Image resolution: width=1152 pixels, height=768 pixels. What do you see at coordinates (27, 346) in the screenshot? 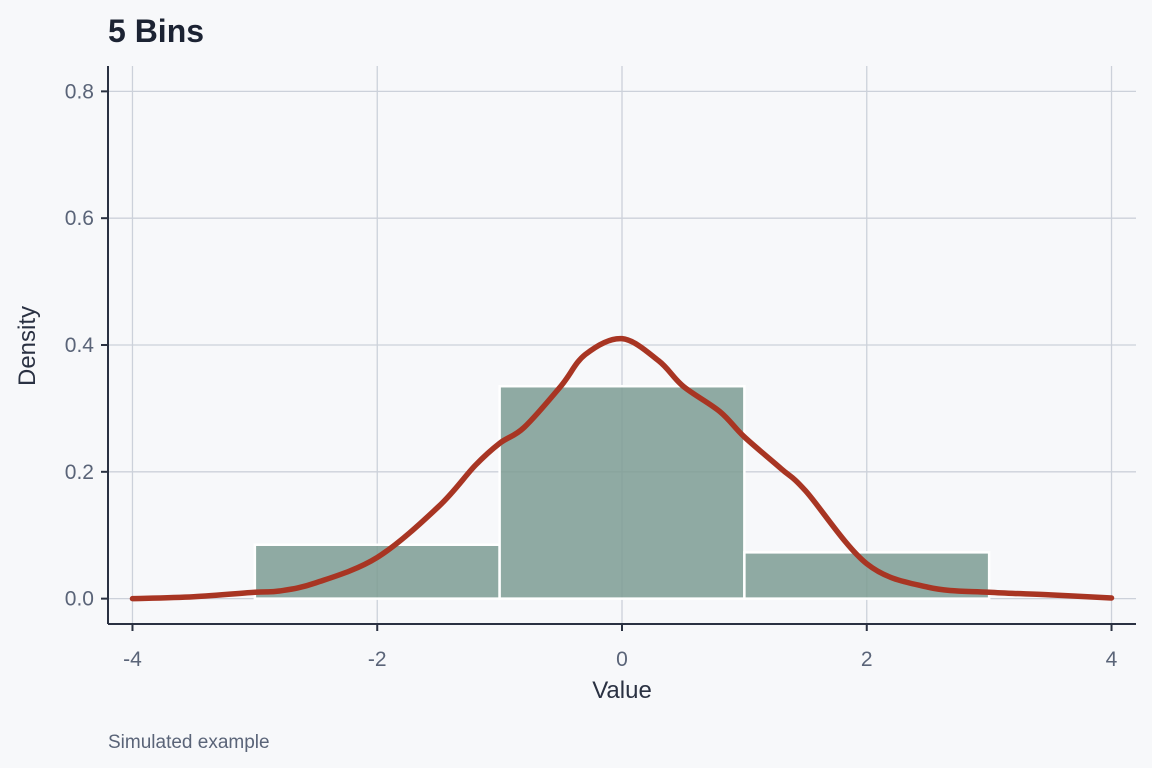
I see `y-axis-title: Density` at bounding box center [27, 346].